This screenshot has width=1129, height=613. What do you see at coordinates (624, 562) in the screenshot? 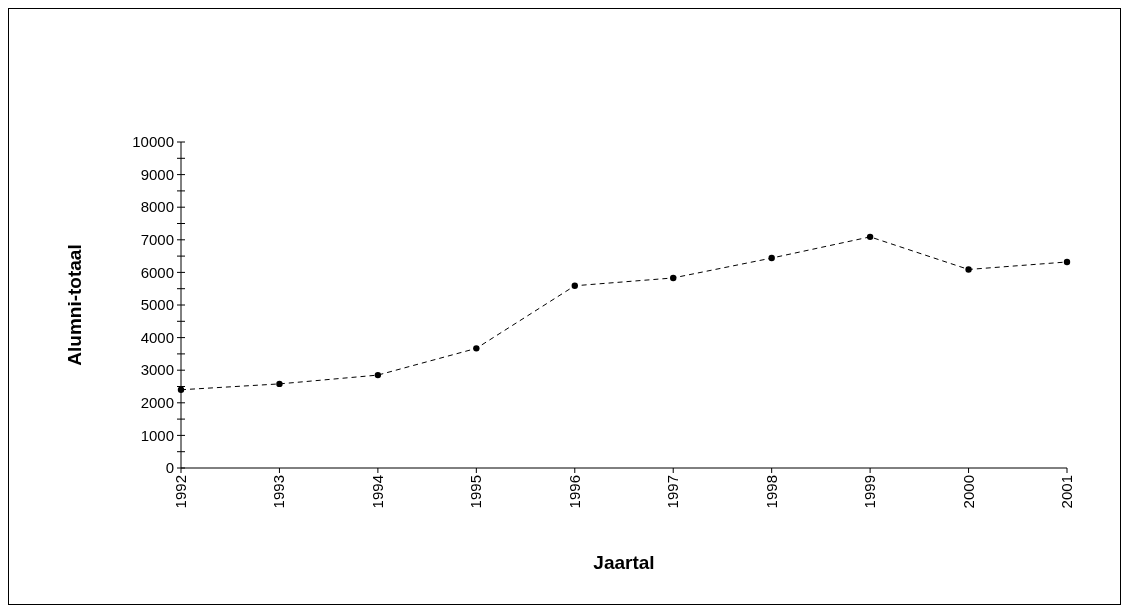
I see `x-axis-title: Jaartal` at bounding box center [624, 562].